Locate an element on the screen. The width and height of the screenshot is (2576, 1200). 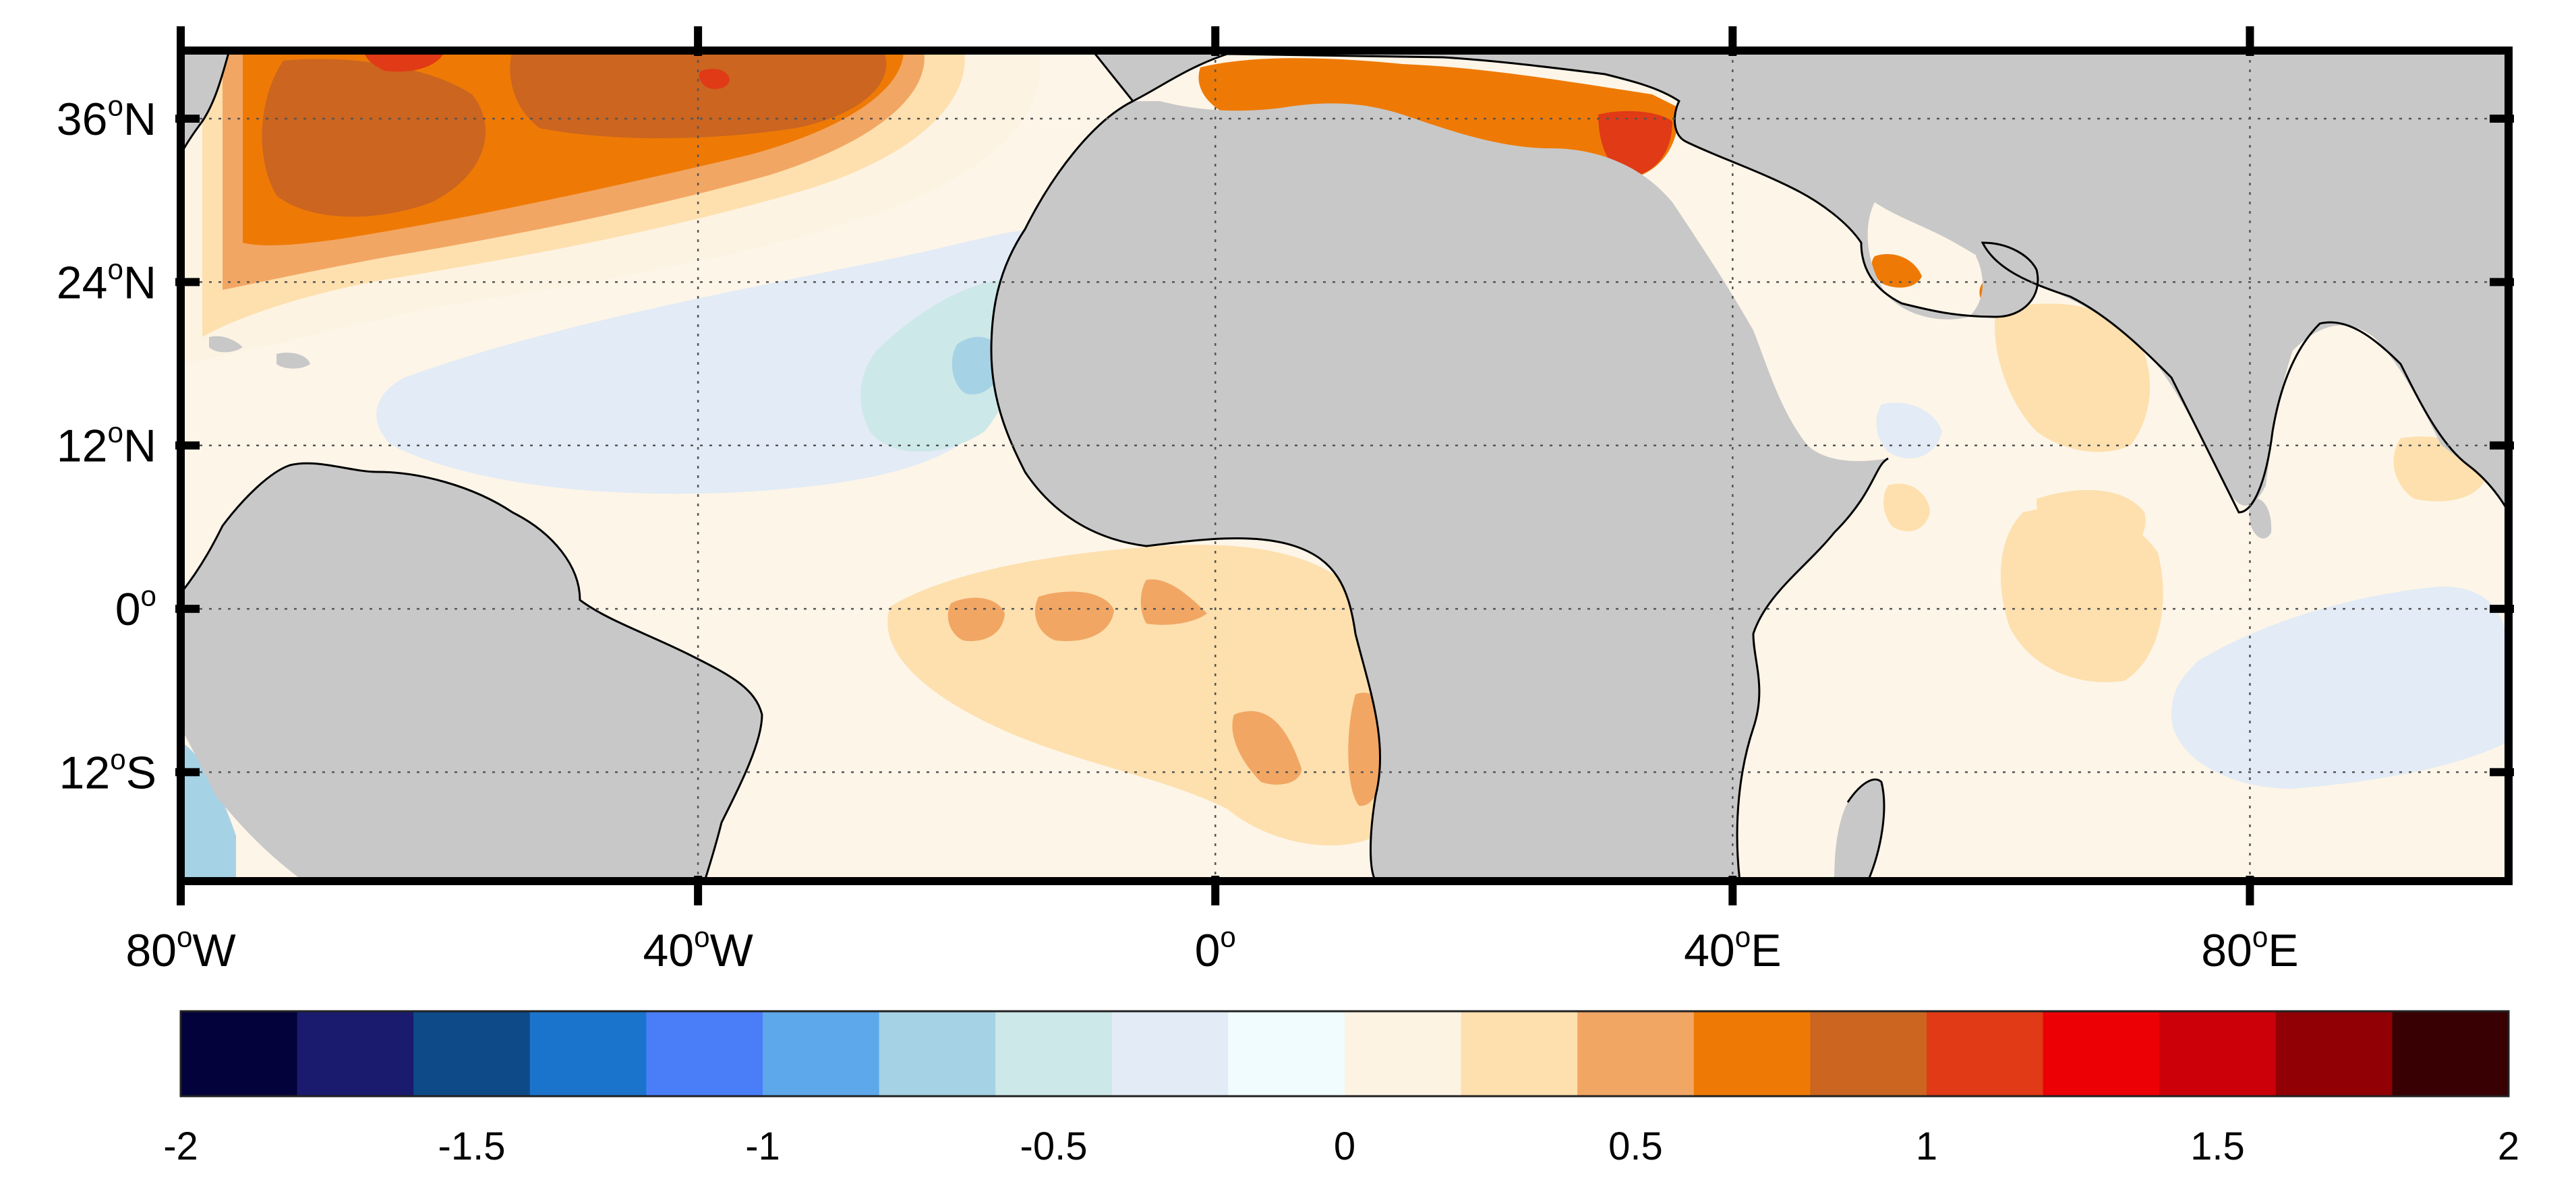
lat-tick-label: 12oN is located at coordinates (106, 444).